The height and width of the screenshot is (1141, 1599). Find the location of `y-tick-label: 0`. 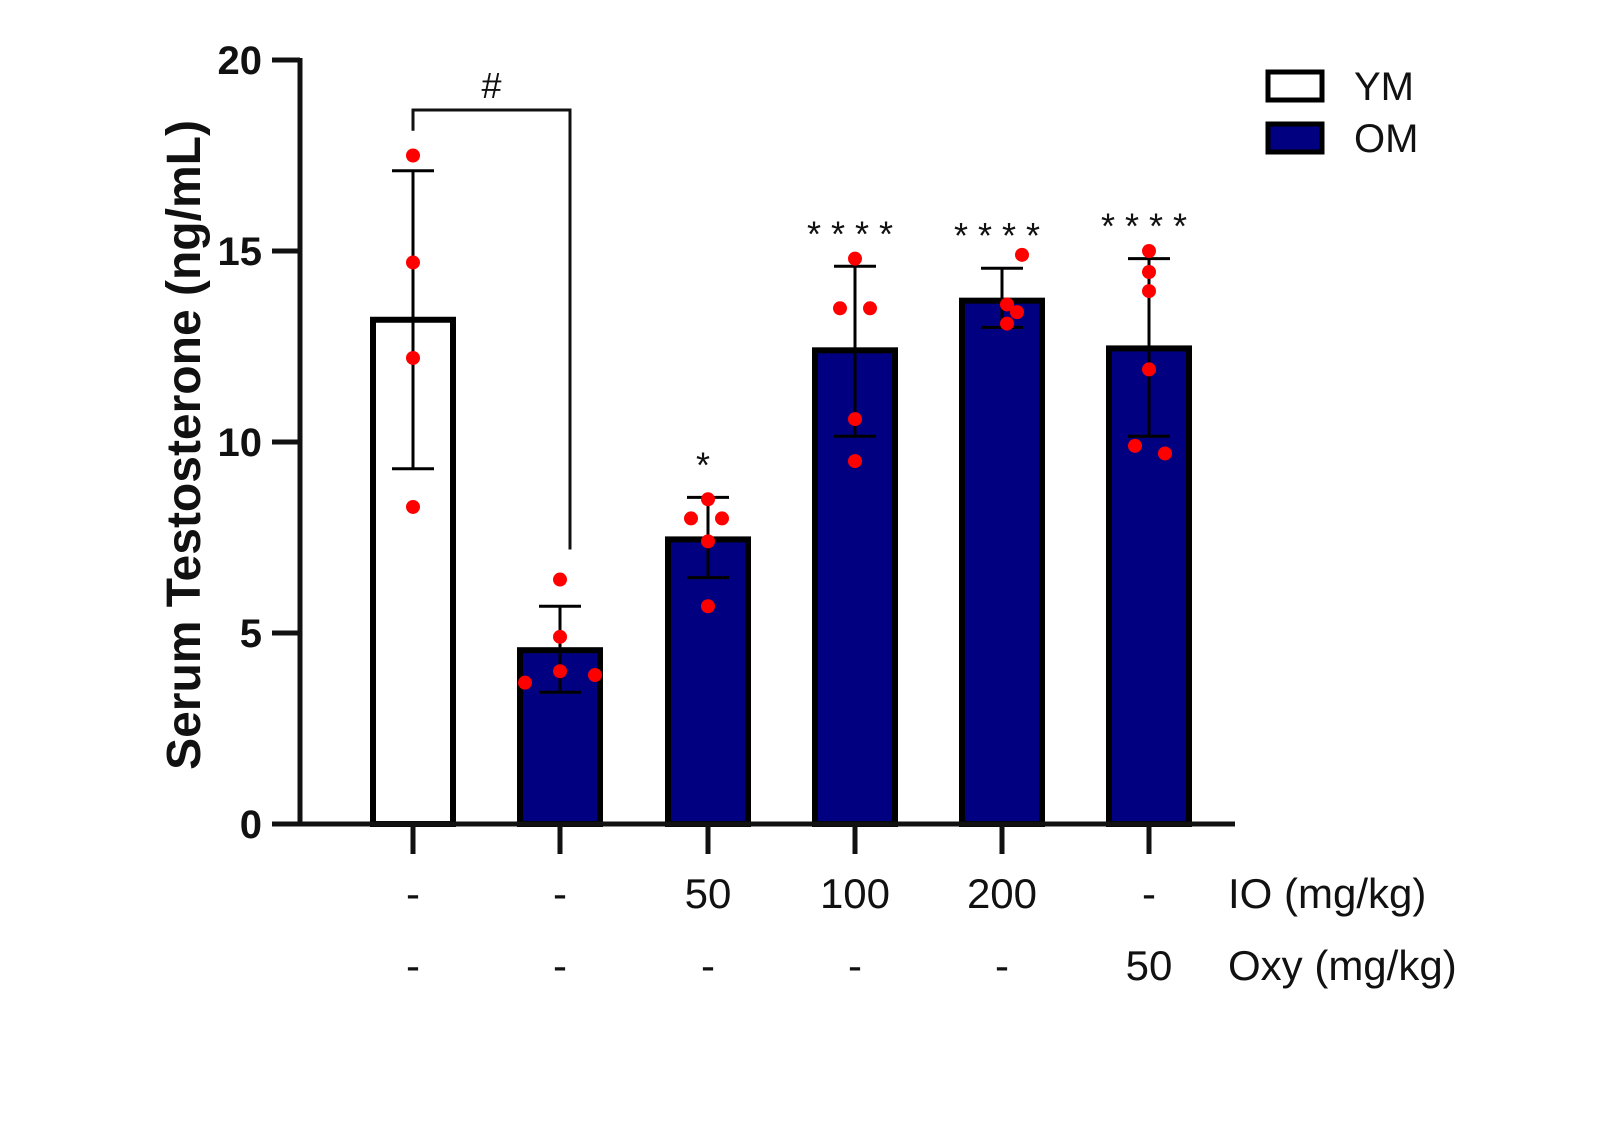

y-tick-label: 0 is located at coordinates (251, 825).